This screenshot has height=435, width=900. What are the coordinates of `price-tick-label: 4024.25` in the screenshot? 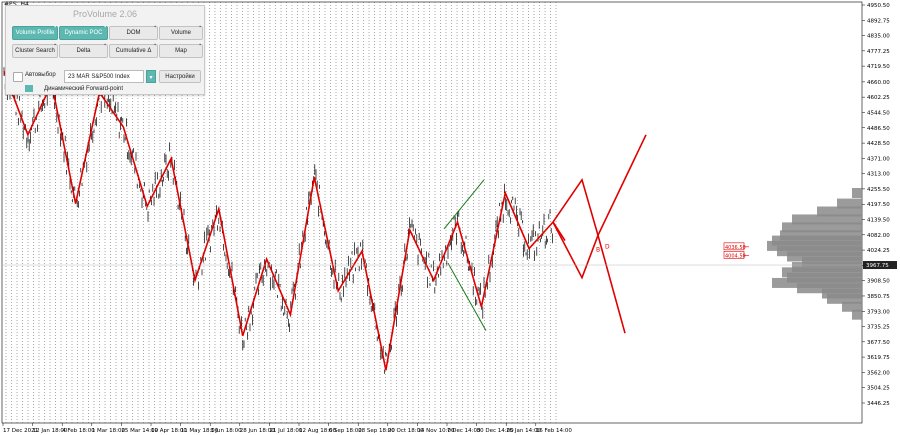 It's located at (878, 251).